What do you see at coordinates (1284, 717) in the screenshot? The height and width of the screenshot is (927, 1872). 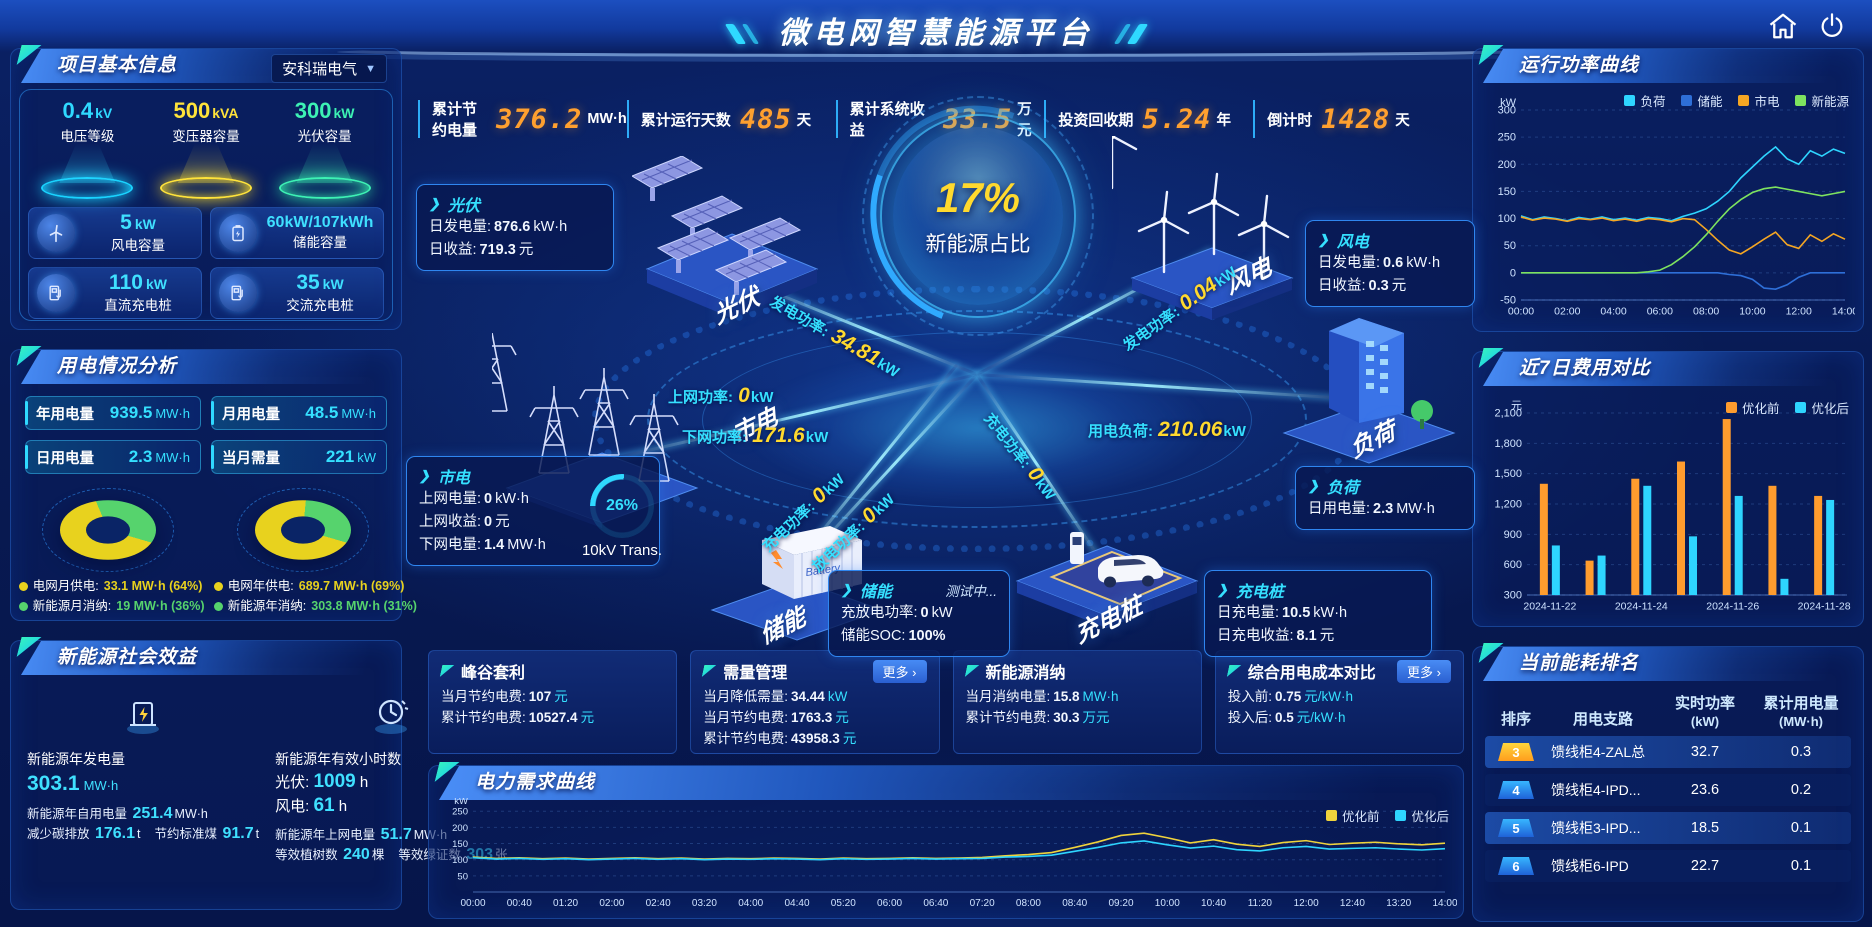 I see `row-value: 0.5` at bounding box center [1284, 717].